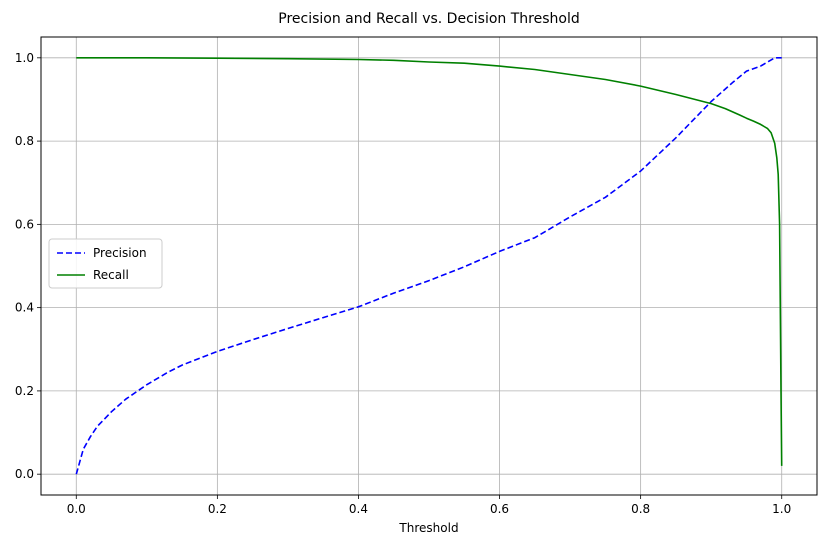 This screenshot has height=547, width=826. I want to click on y-tick-label: 1.0, so click(24, 58).